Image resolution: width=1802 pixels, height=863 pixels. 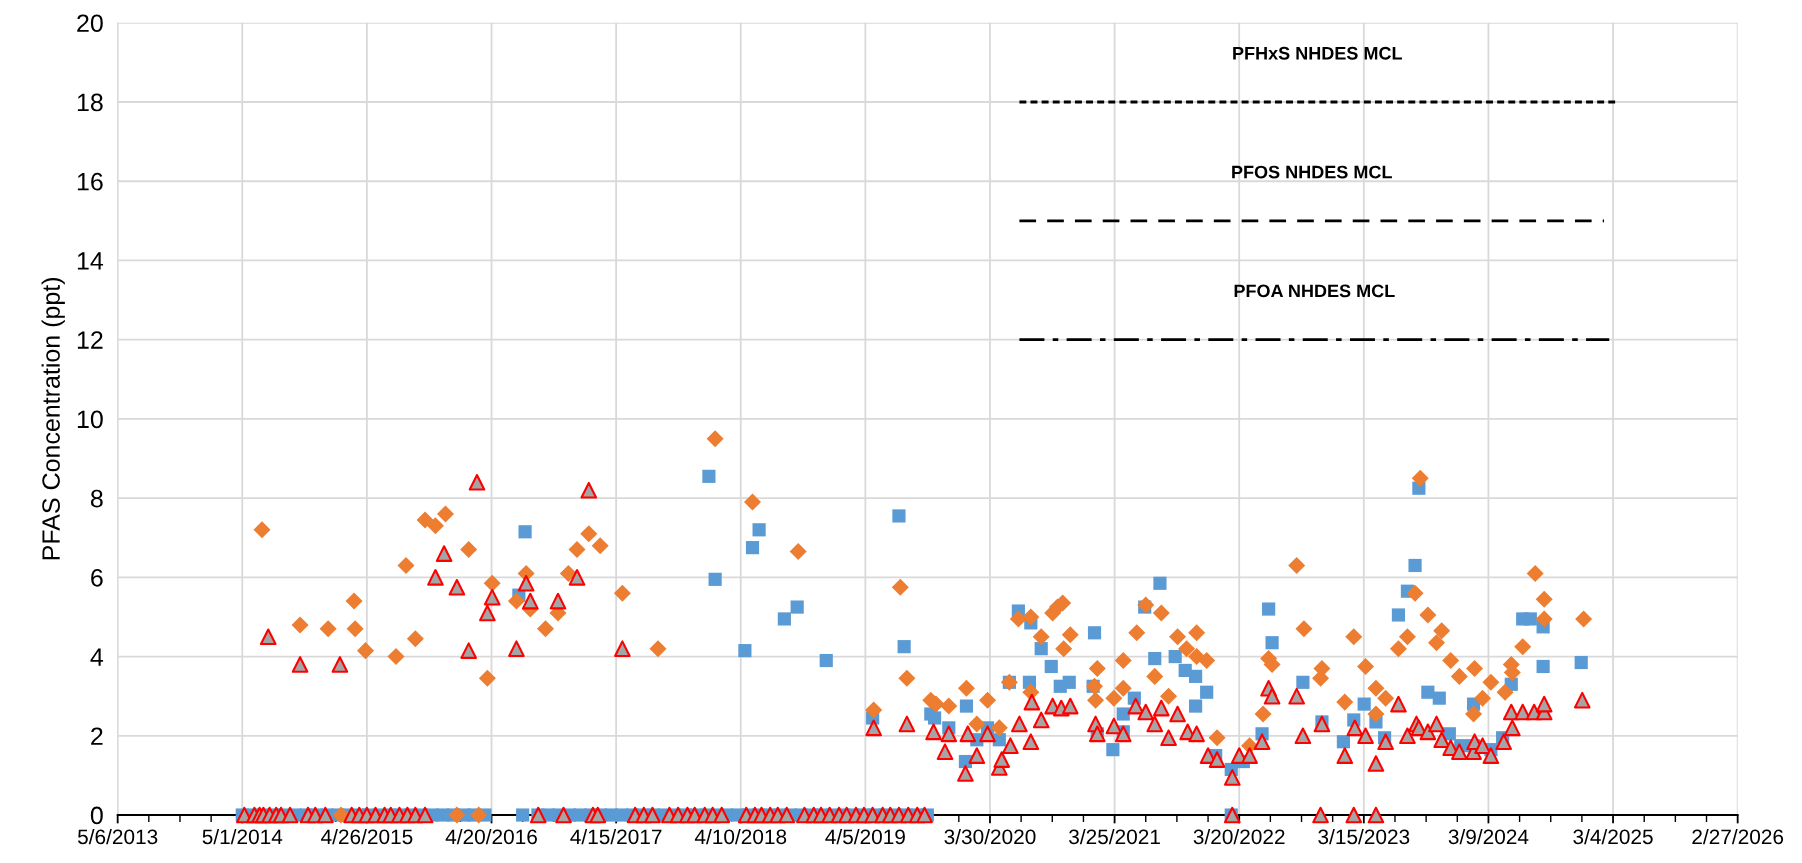 What do you see at coordinates (242, 836) in the screenshot?
I see `x-tick-label: 5/1/2014` at bounding box center [242, 836].